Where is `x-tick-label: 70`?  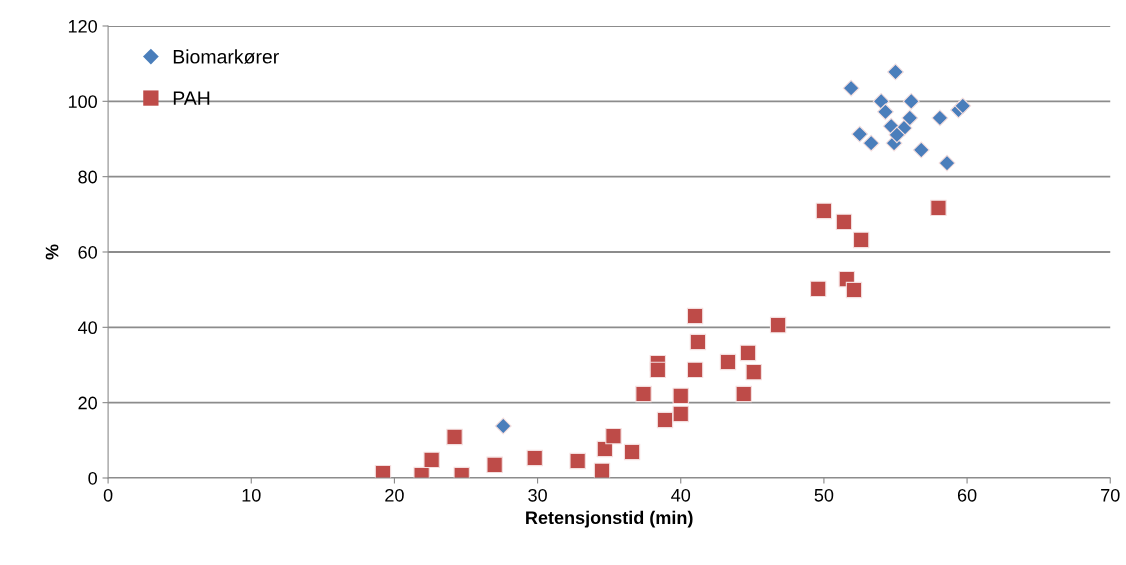
x-tick-label: 70 is located at coordinates (1110, 495).